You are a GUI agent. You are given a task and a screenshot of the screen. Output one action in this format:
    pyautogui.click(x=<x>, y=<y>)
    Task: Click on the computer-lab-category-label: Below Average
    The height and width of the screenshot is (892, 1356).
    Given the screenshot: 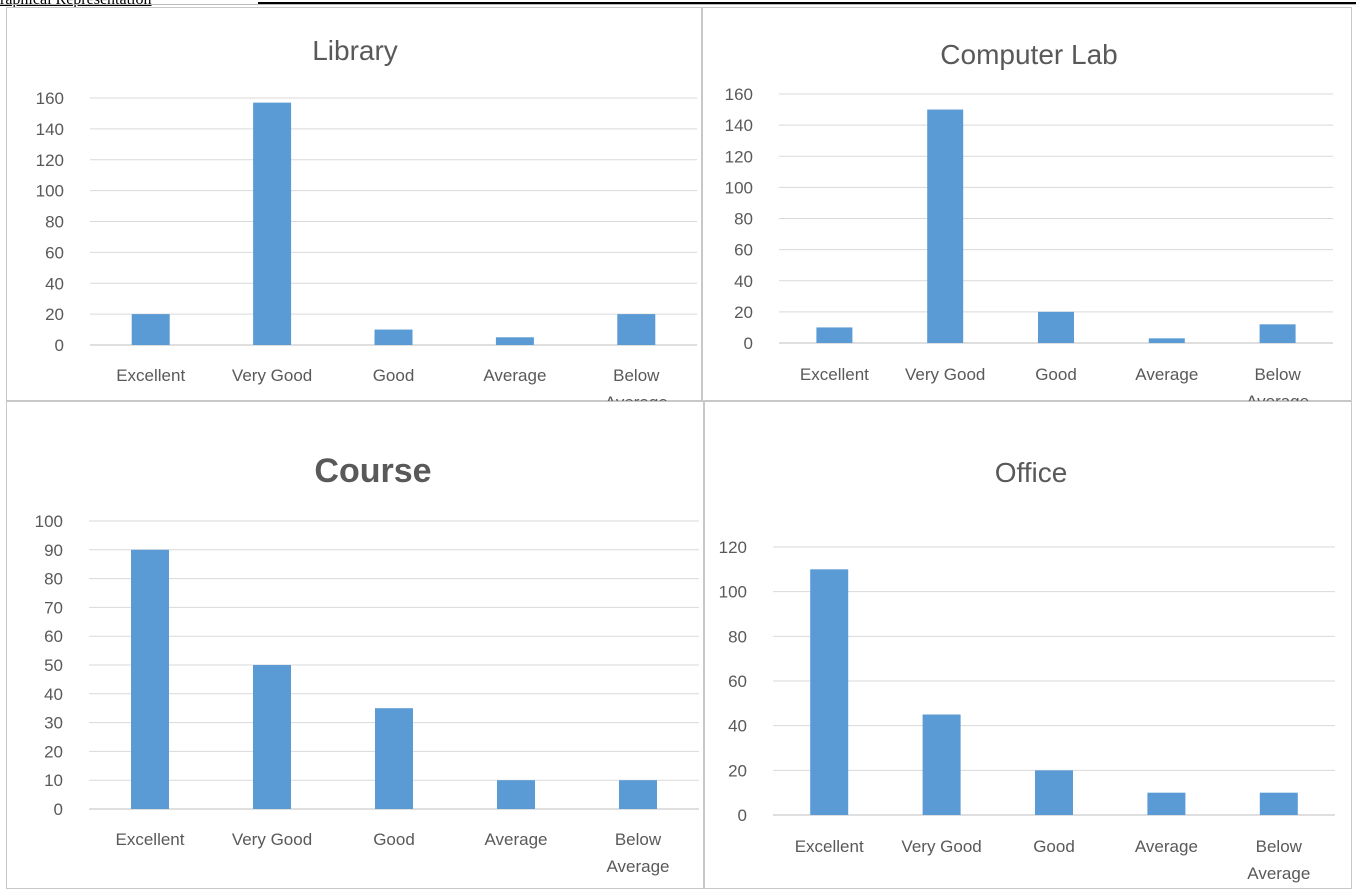 What is the action you would take?
    pyautogui.click(x=1277, y=383)
    